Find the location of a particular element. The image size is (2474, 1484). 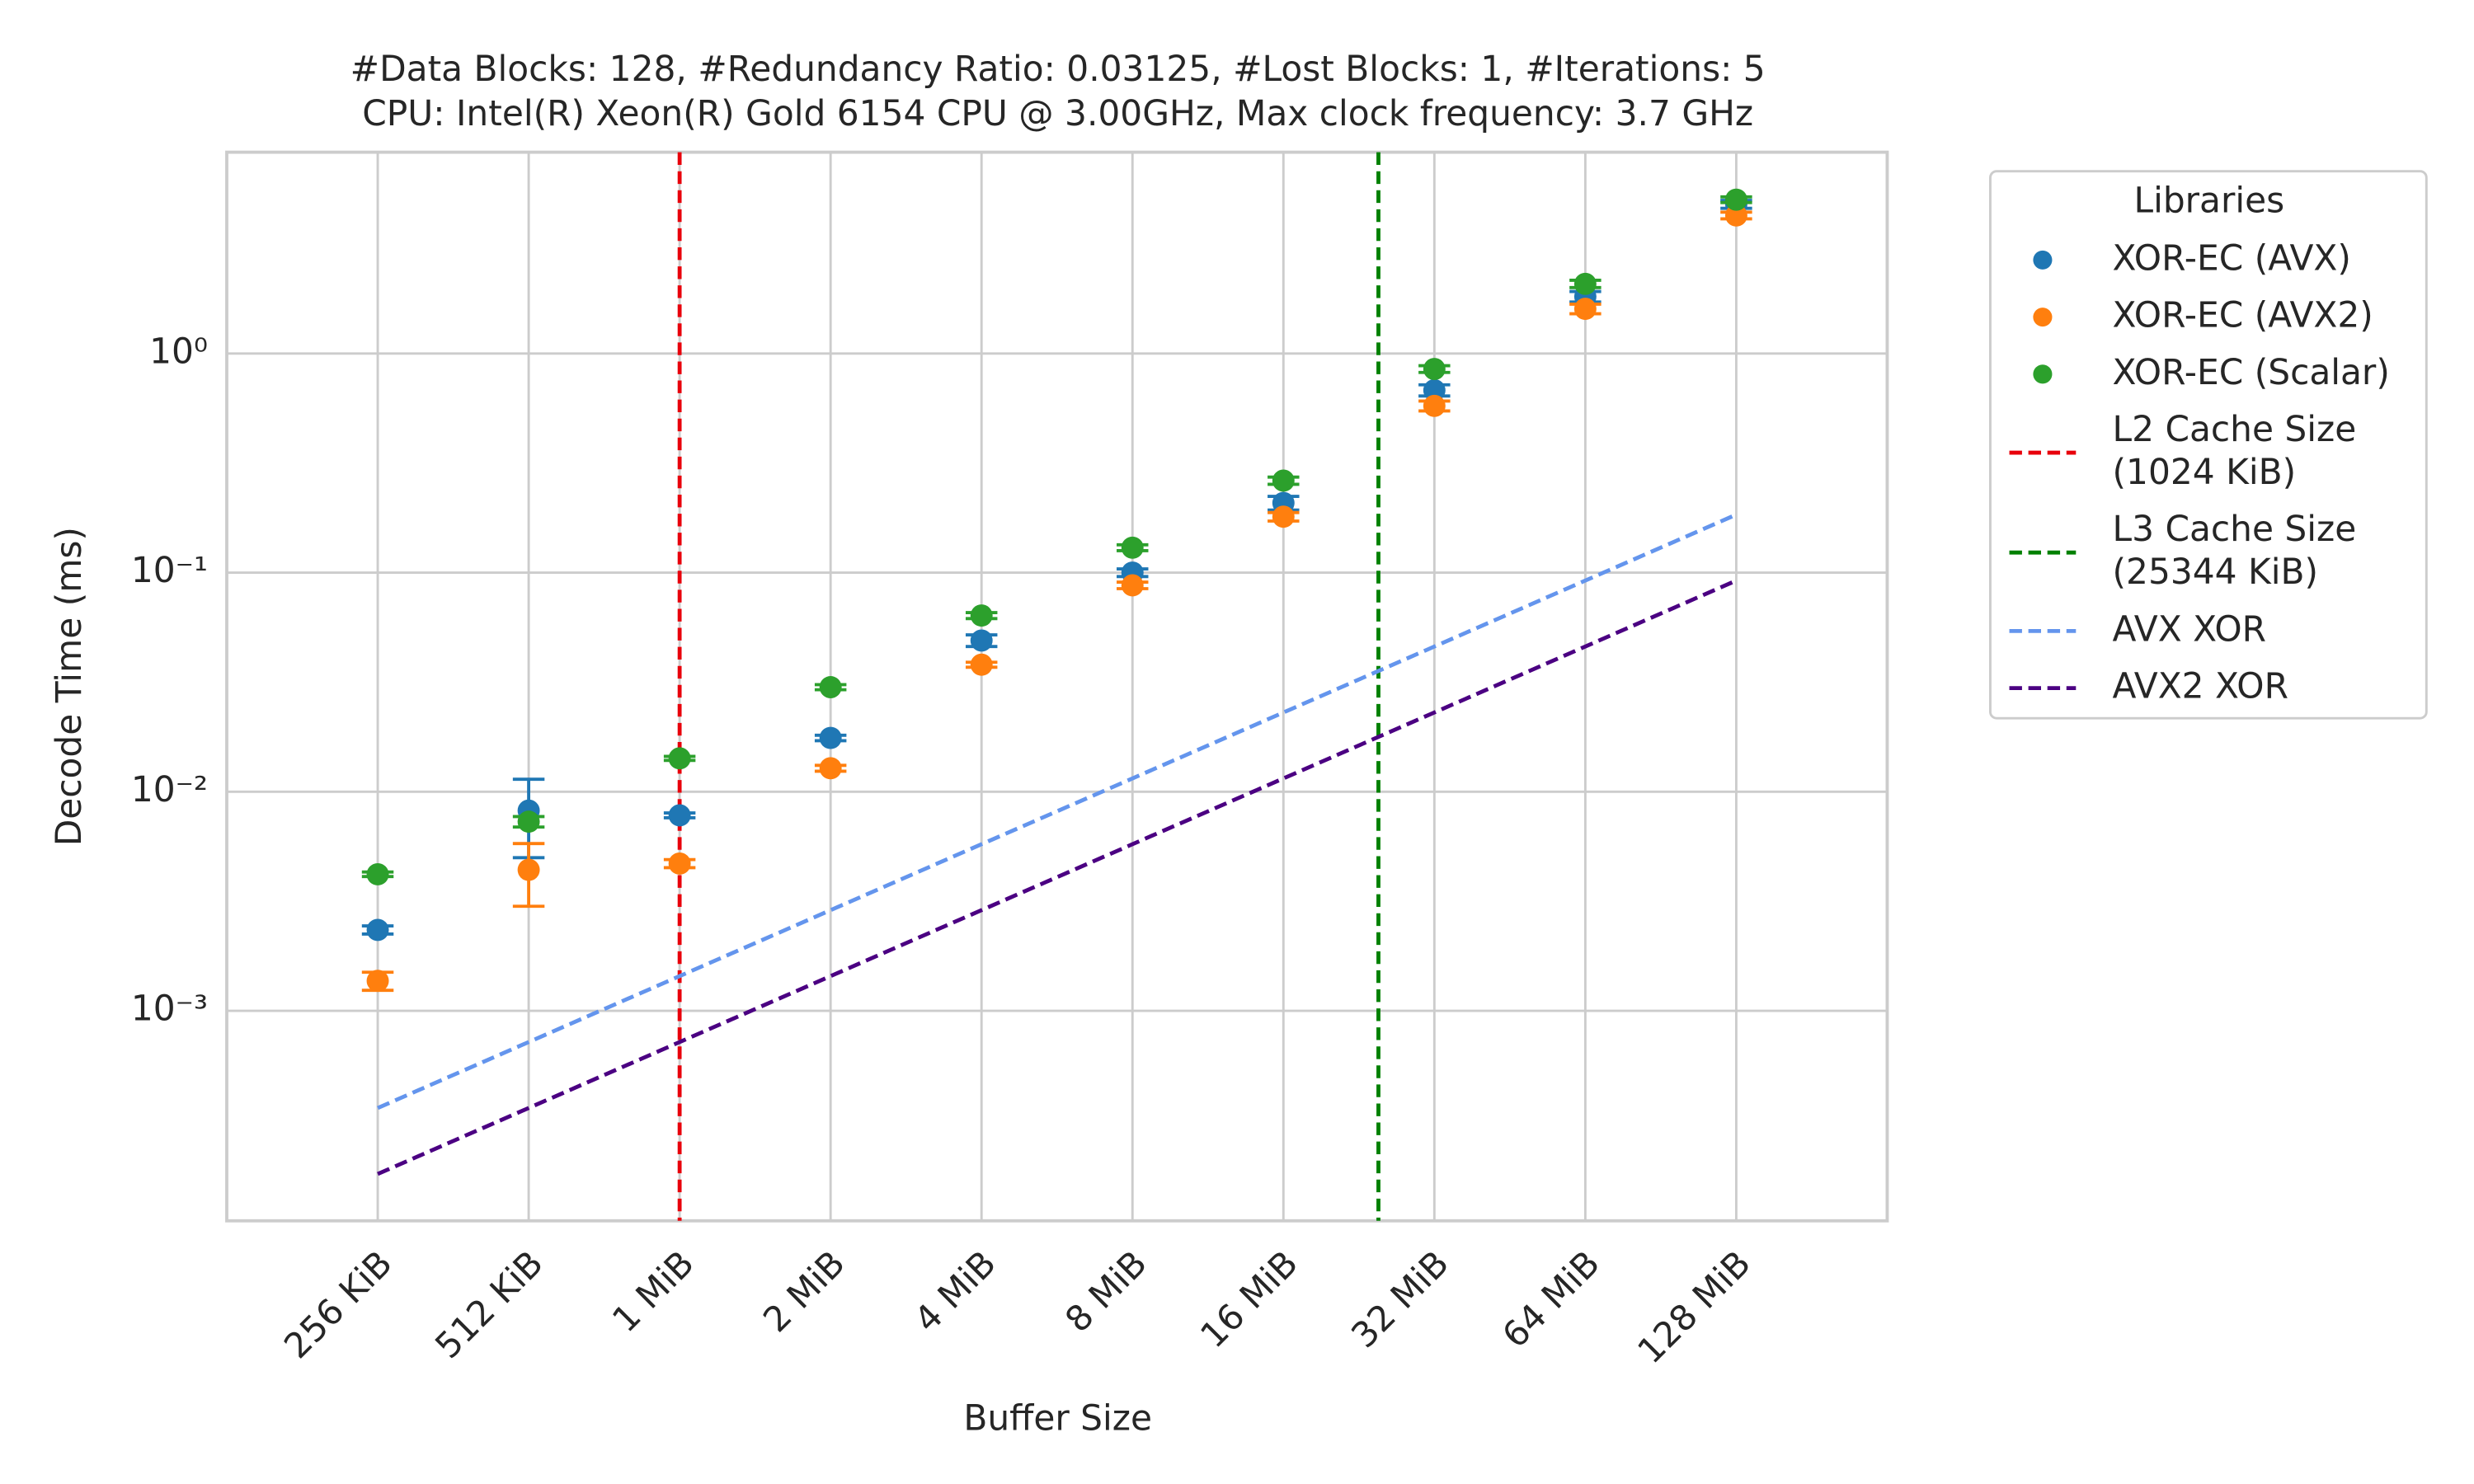

y-tick-label: 10⁻¹ is located at coordinates (169, 570).